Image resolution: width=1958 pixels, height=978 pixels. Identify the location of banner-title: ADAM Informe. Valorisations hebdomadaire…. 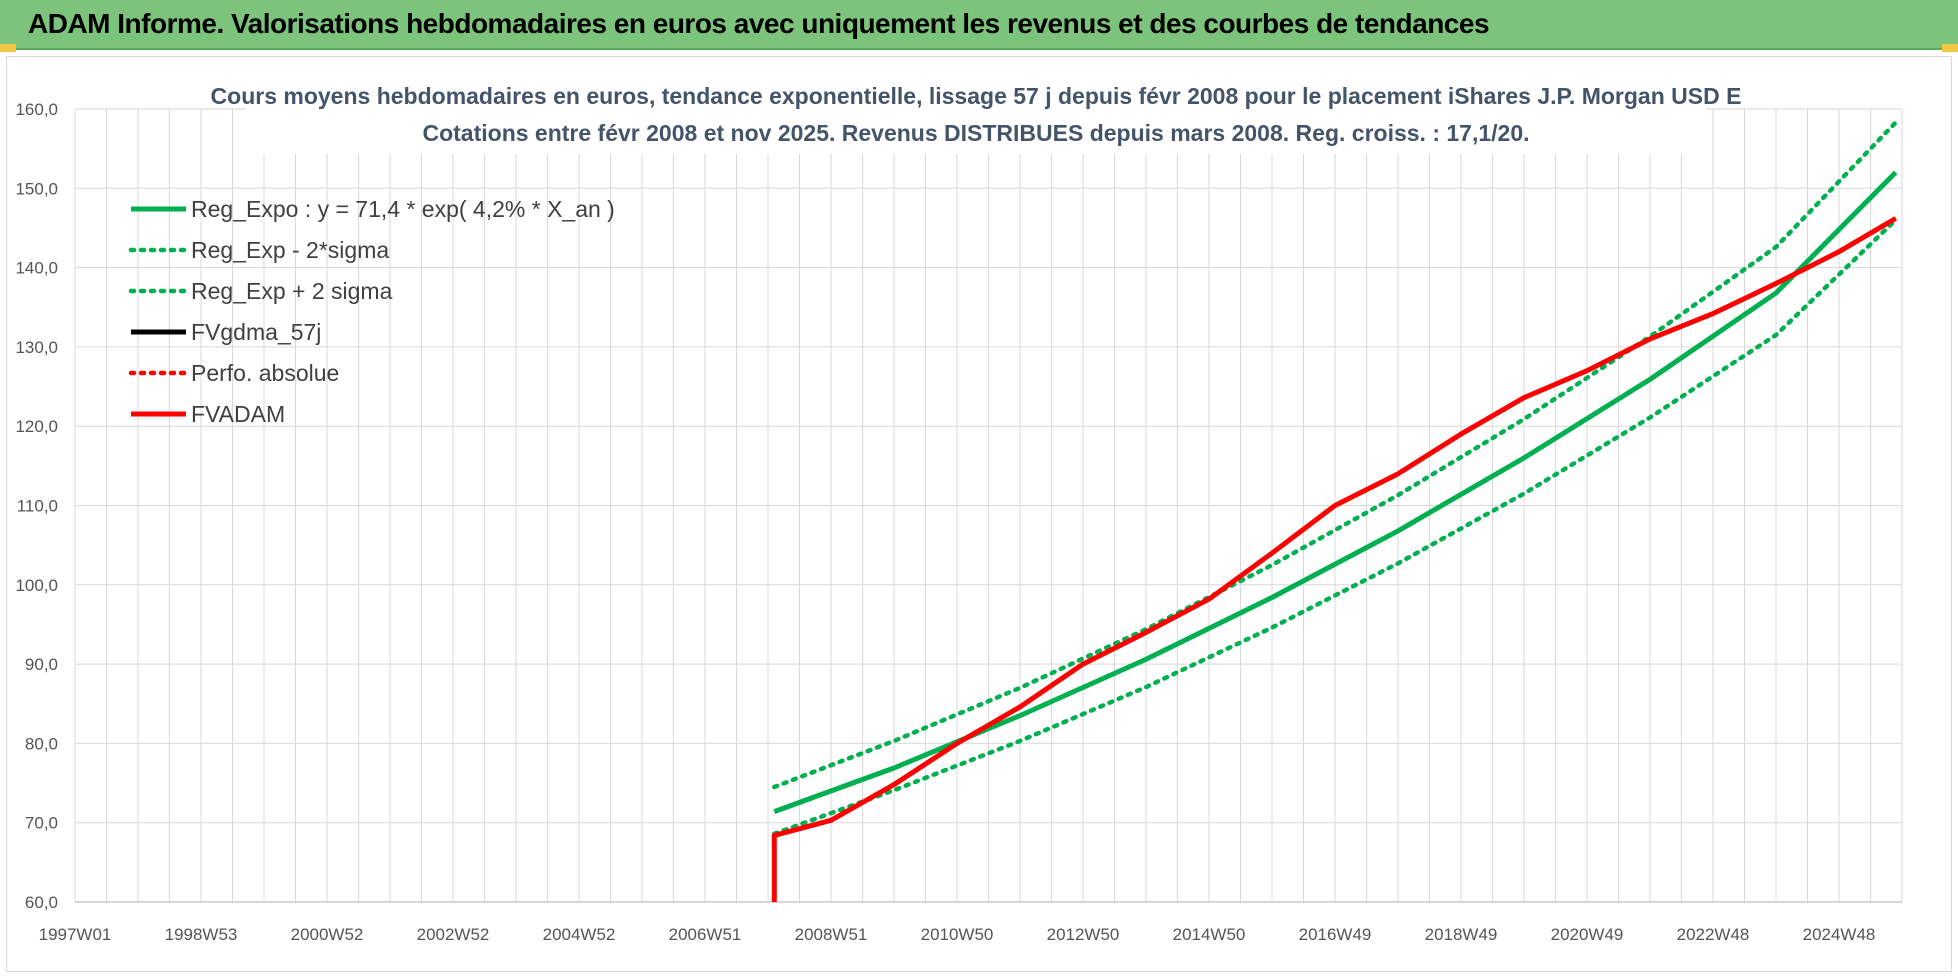
(759, 23).